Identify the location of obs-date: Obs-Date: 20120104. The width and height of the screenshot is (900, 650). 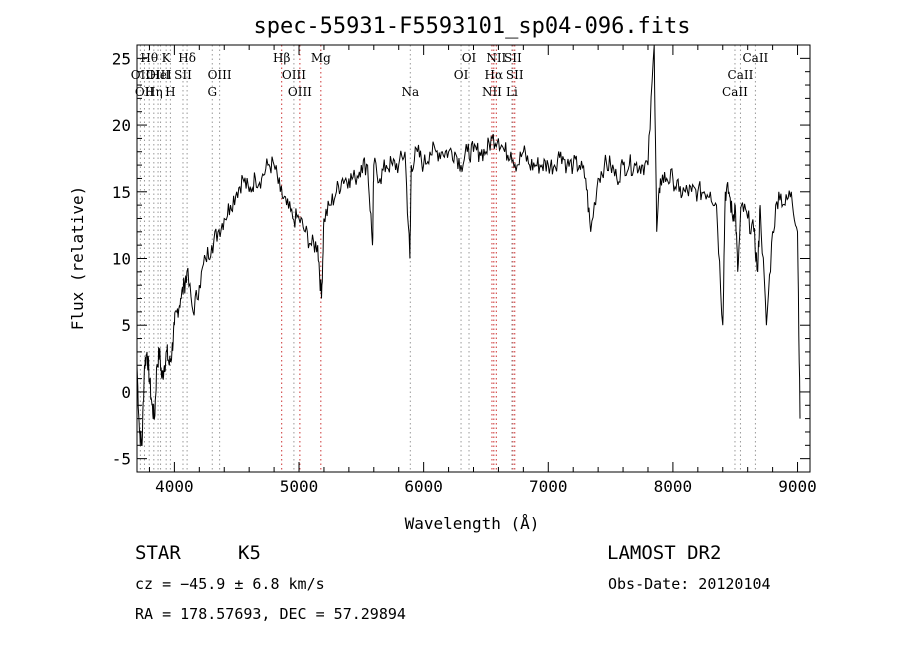
(689, 584).